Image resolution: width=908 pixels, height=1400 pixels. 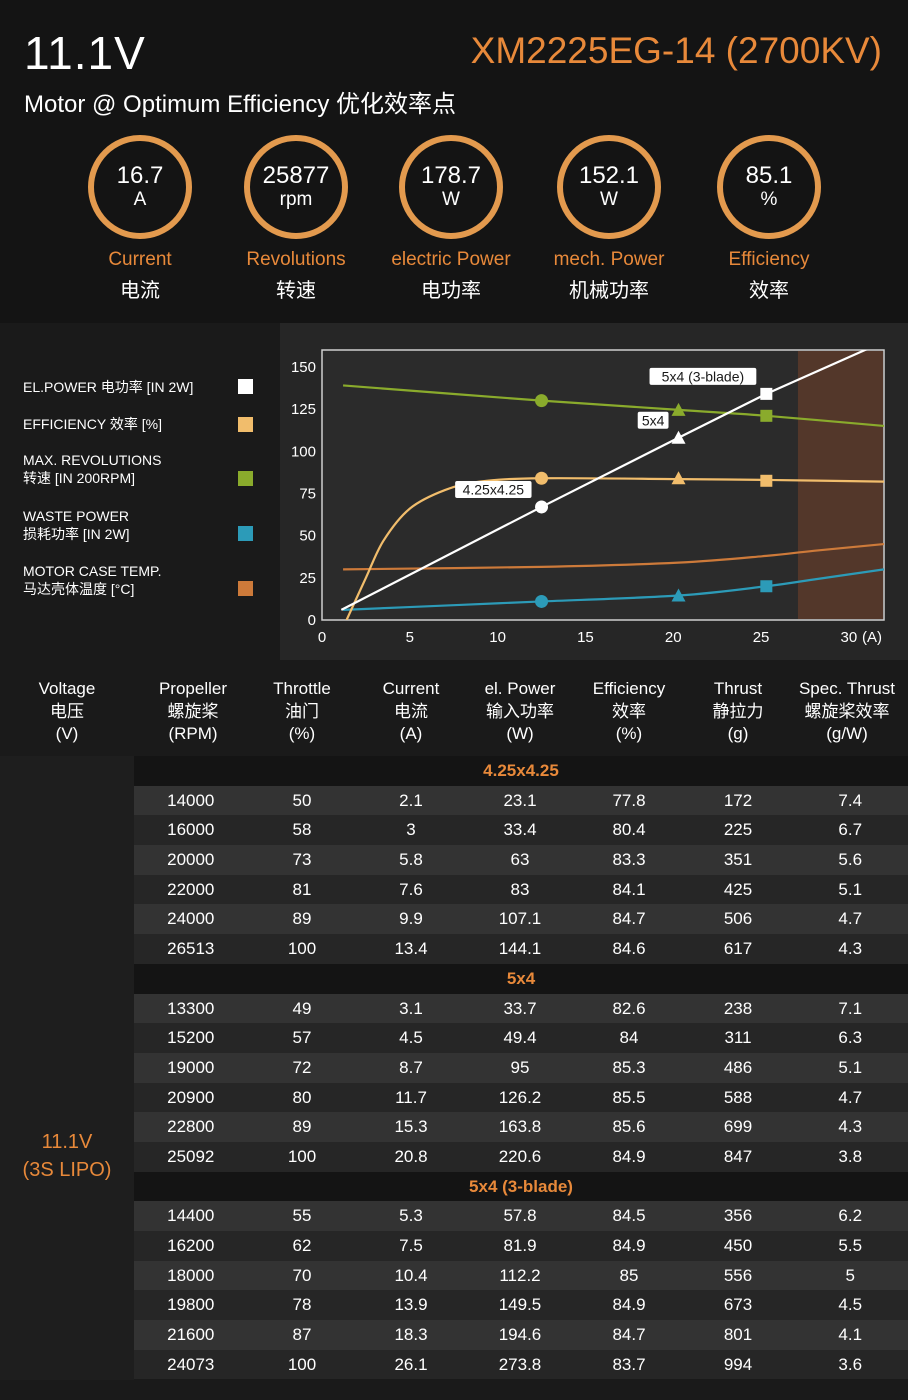 What do you see at coordinates (629, 1097) in the screenshot?
I see `table-cell: 85.5` at bounding box center [629, 1097].